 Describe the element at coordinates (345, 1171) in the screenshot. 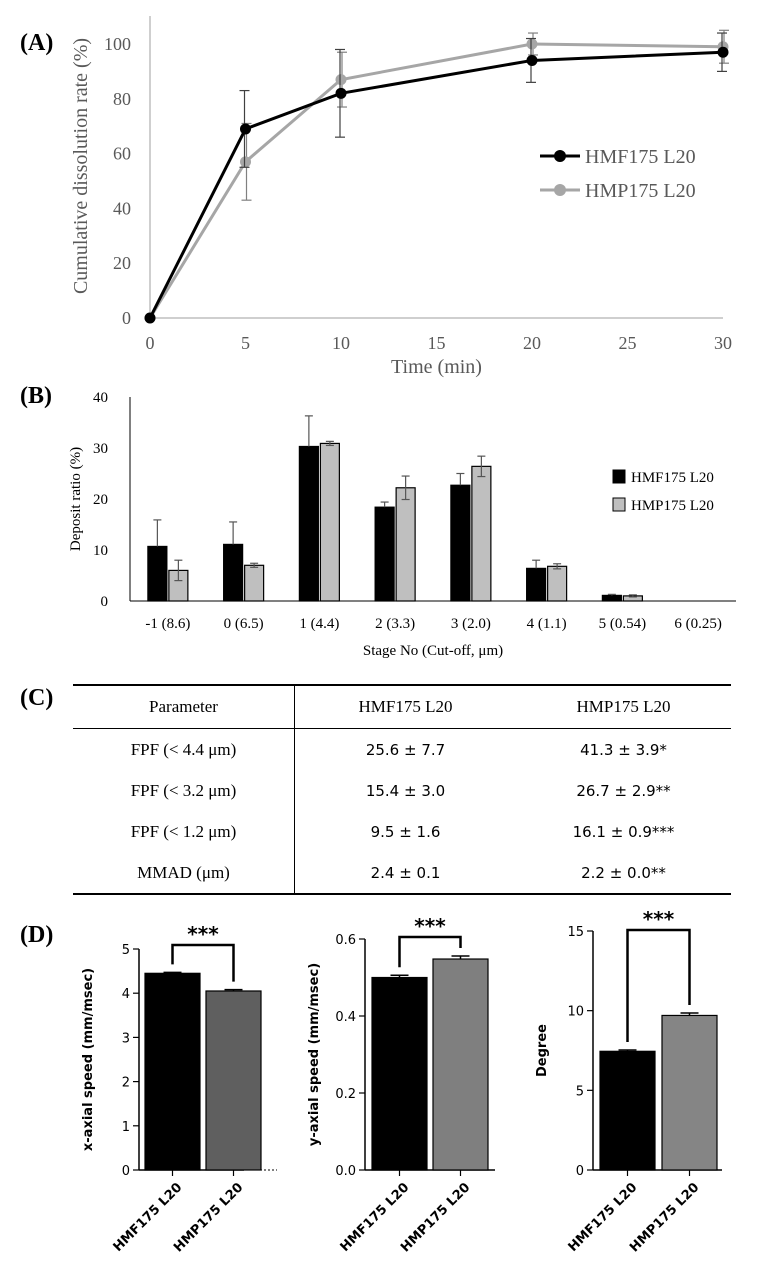

I see `y-tick-label: 0.0` at that location.